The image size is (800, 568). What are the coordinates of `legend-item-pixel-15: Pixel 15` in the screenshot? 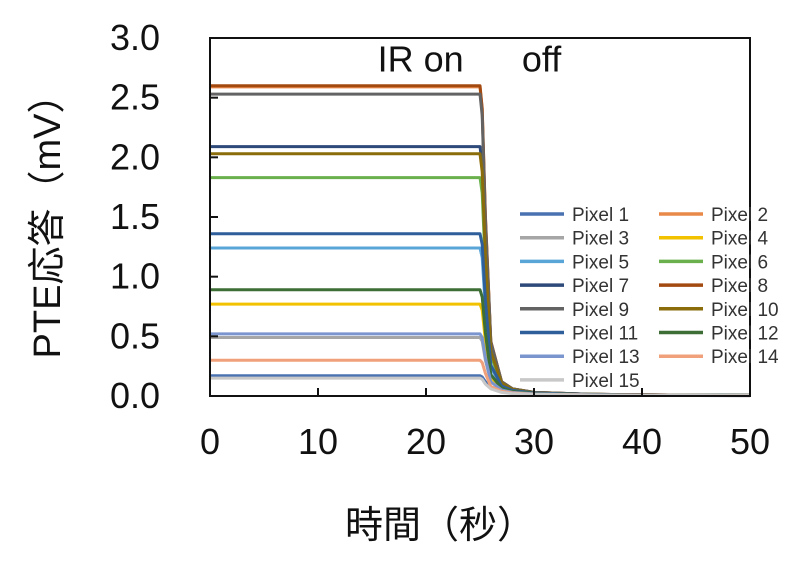 It's located at (580, 381).